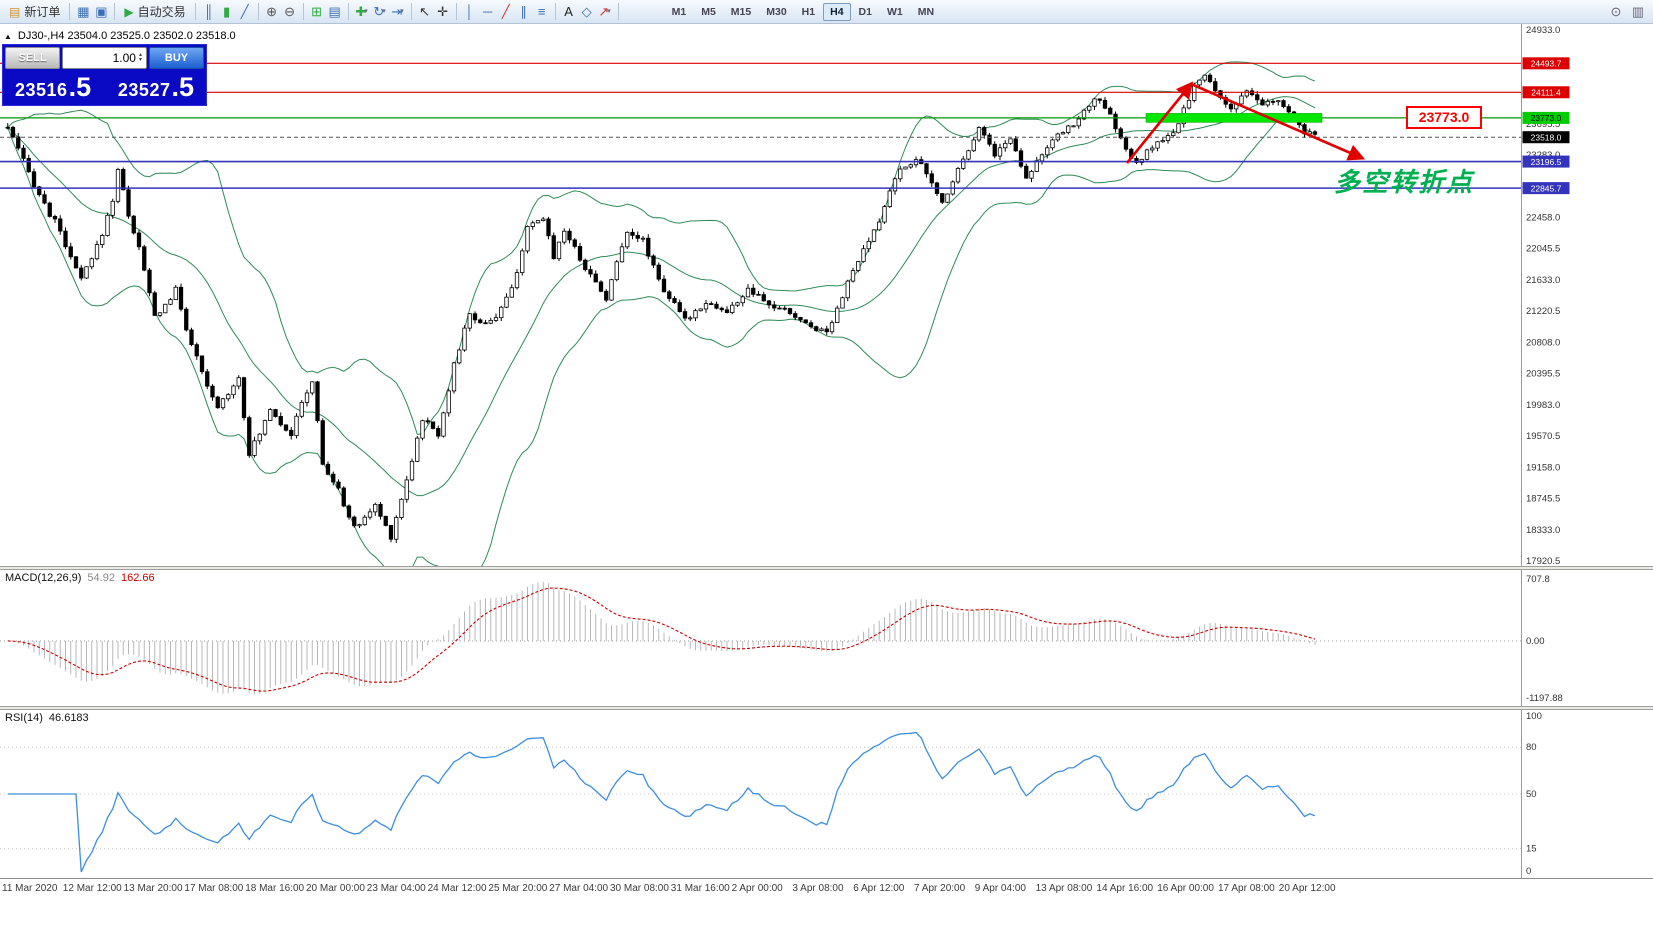 The image size is (1653, 947). I want to click on panel-splitter-rsi, so click(826, 708).